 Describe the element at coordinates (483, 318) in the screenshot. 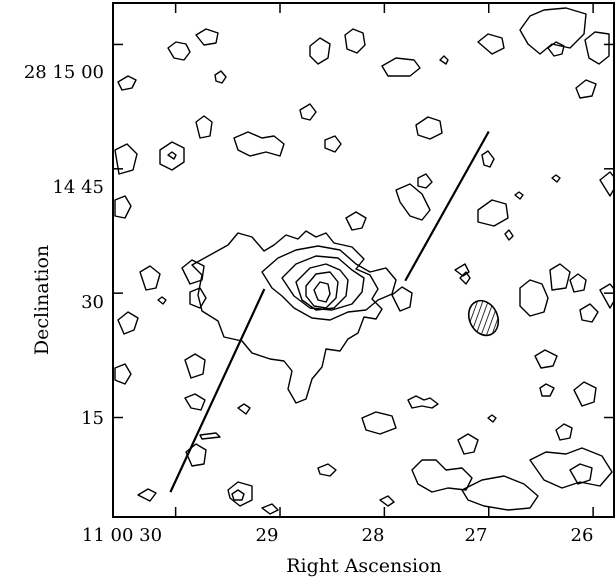

I see `beam-ellipse` at that location.